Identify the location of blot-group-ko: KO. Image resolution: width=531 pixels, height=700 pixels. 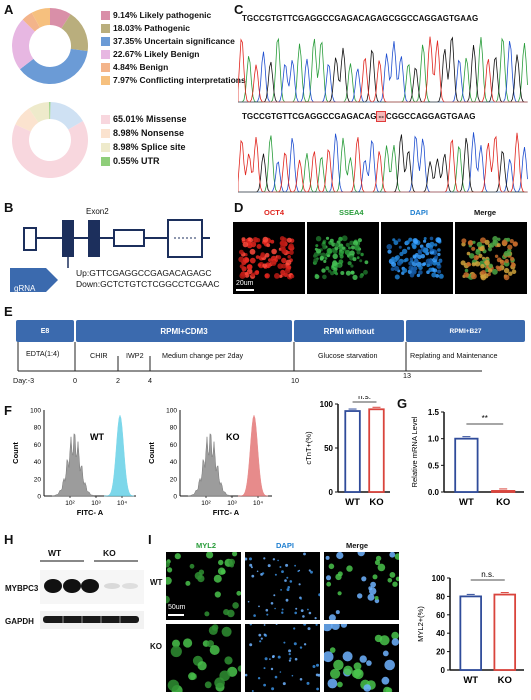
(109, 553).